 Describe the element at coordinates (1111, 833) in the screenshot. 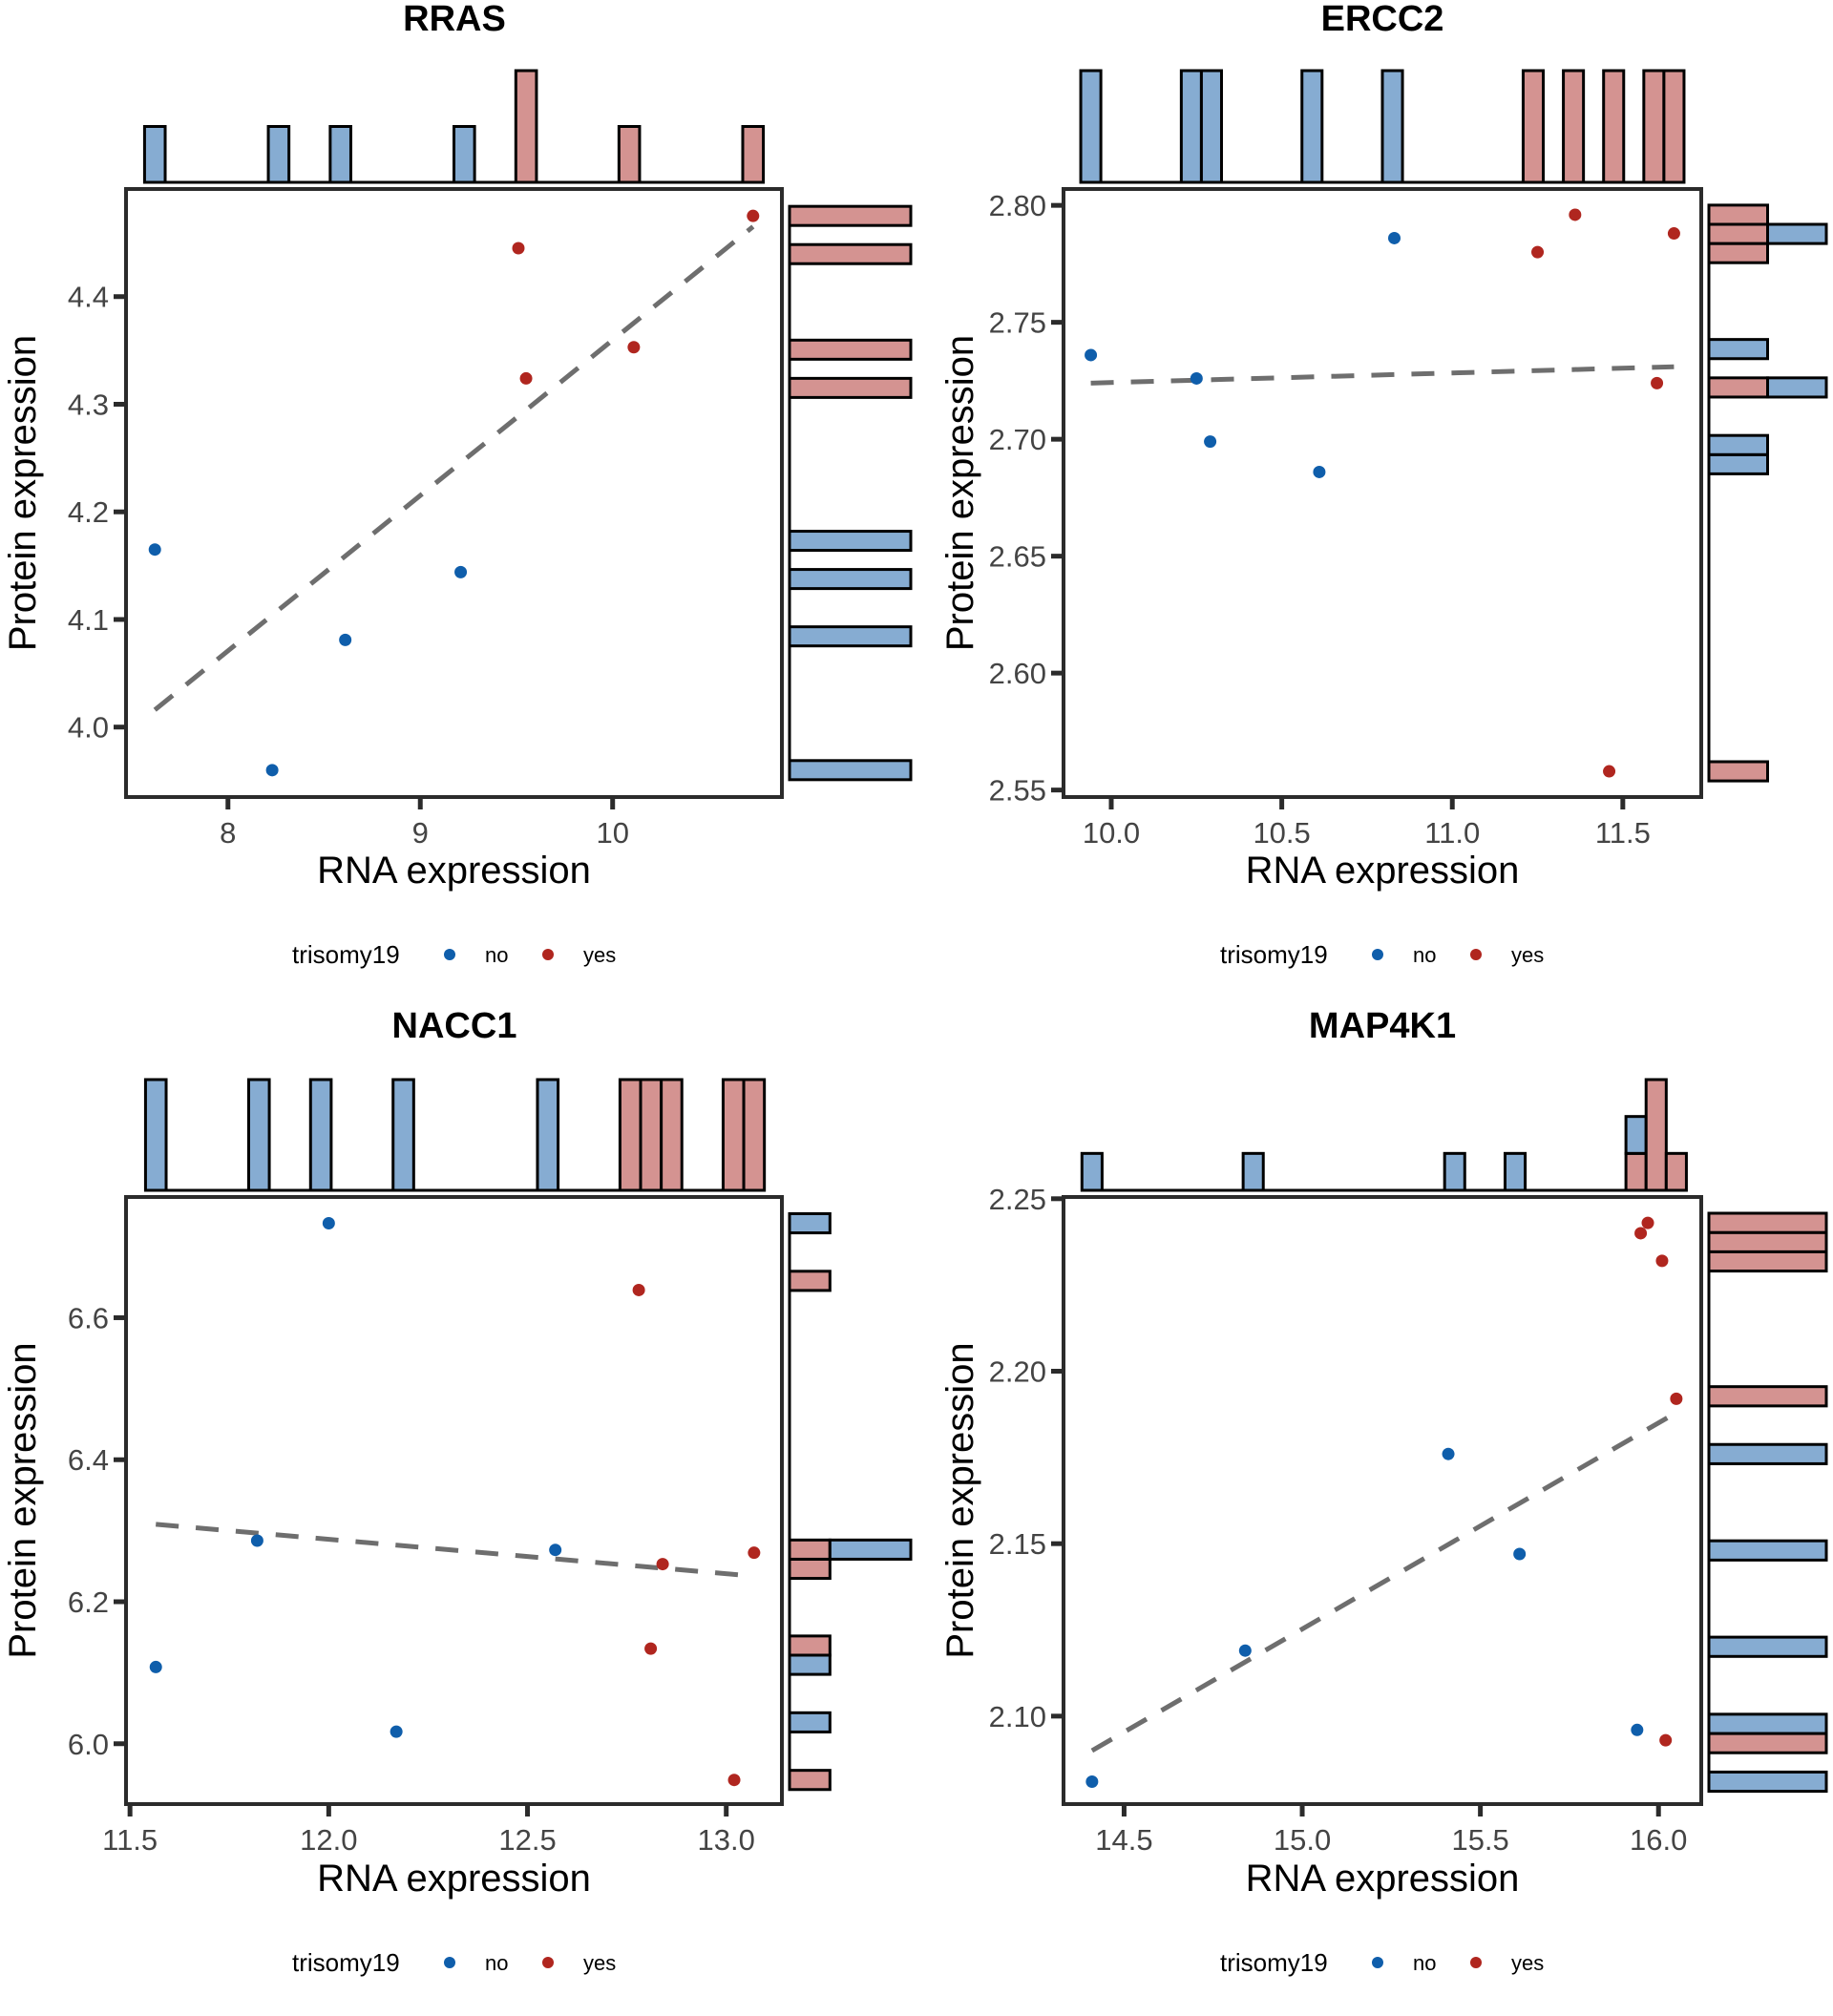

I see `x-tick-label: 10.0` at that location.